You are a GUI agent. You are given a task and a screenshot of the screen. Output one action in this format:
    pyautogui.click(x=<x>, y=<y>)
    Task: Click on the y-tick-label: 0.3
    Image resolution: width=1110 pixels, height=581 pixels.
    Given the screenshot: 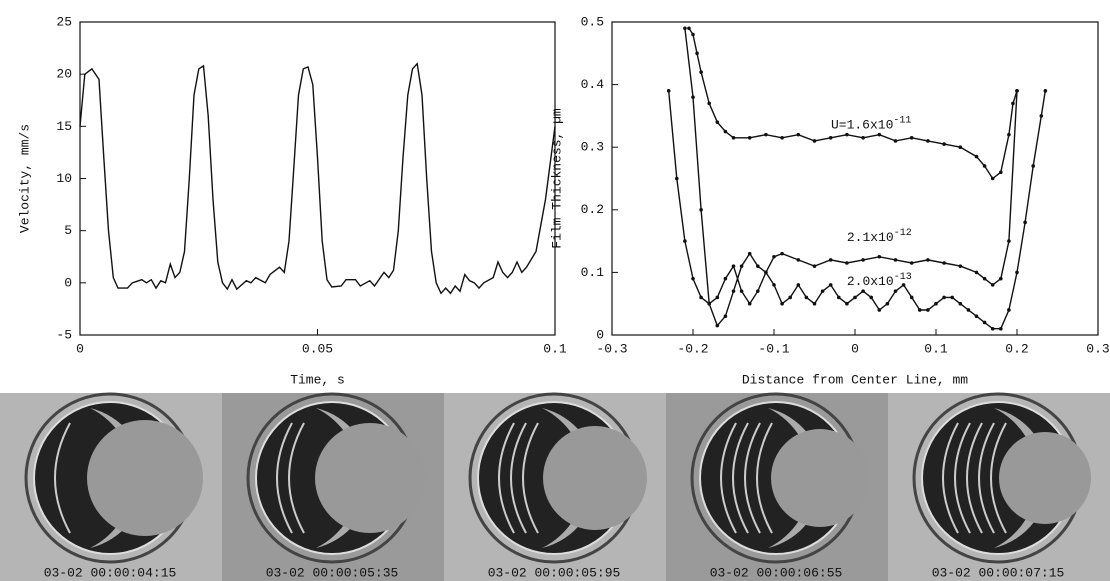 What is the action you would take?
    pyautogui.click(x=592, y=147)
    